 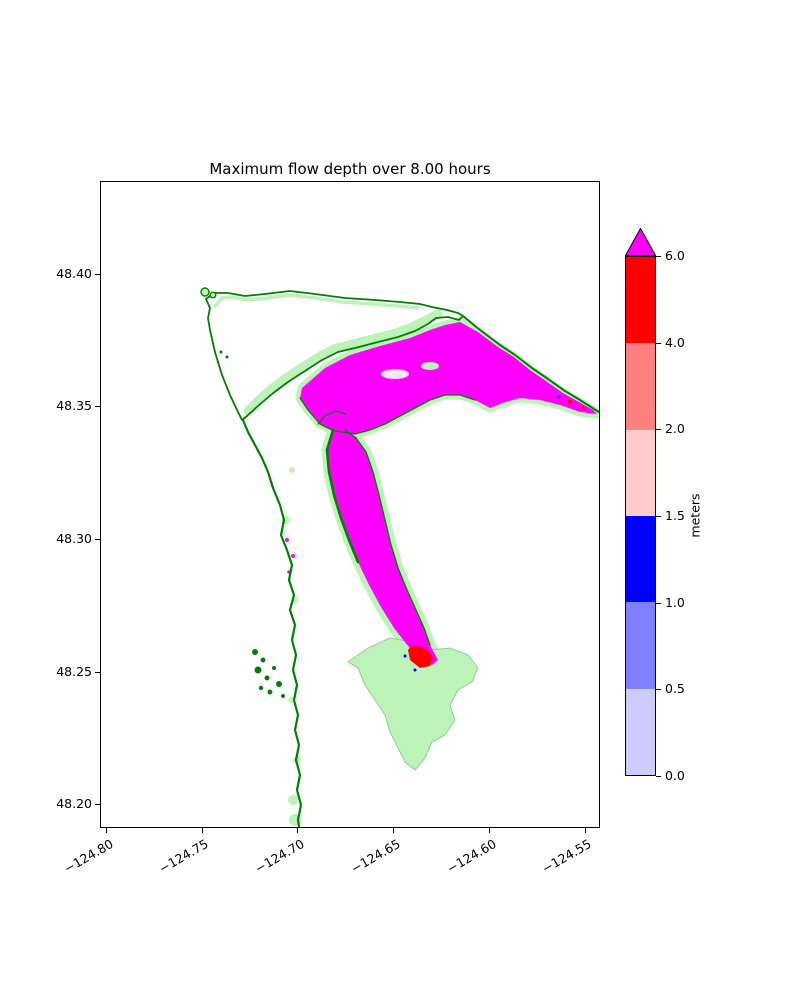 What do you see at coordinates (420, 656) in the screenshot?
I see `flood-patch-4-6m` at bounding box center [420, 656].